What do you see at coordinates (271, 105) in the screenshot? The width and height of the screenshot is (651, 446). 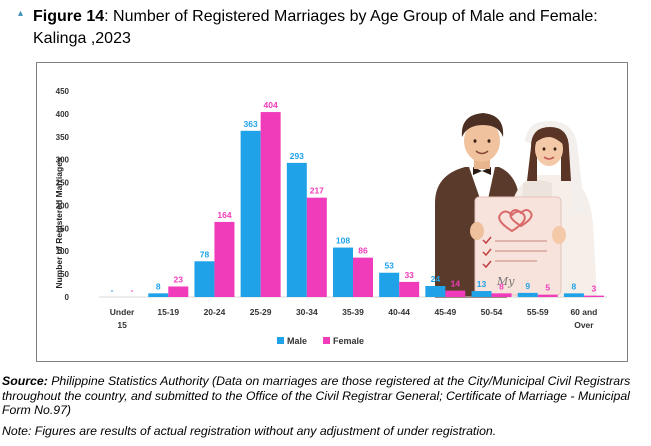 I see `data-label-female: 404` at bounding box center [271, 105].